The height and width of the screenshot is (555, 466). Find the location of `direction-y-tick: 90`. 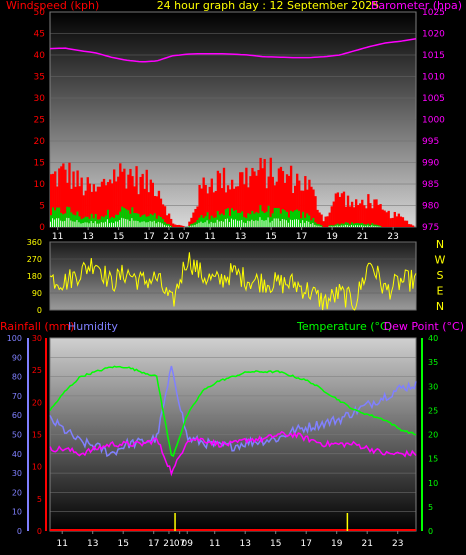

direction-y-tick: 90 is located at coordinates (37, 293).